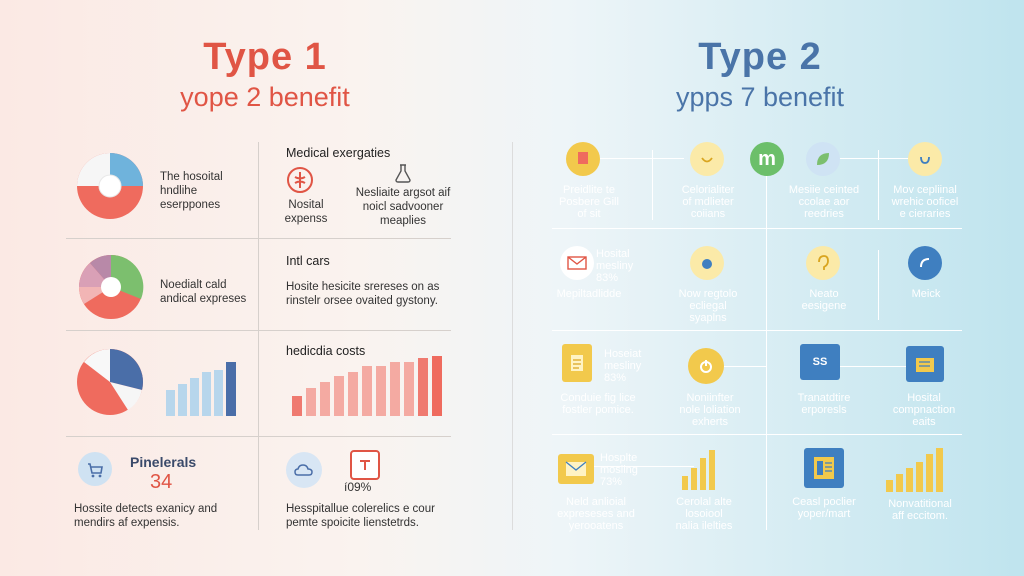  What do you see at coordinates (878, 185) in the screenshot?
I see `right-vdivider-b` at bounding box center [878, 185].